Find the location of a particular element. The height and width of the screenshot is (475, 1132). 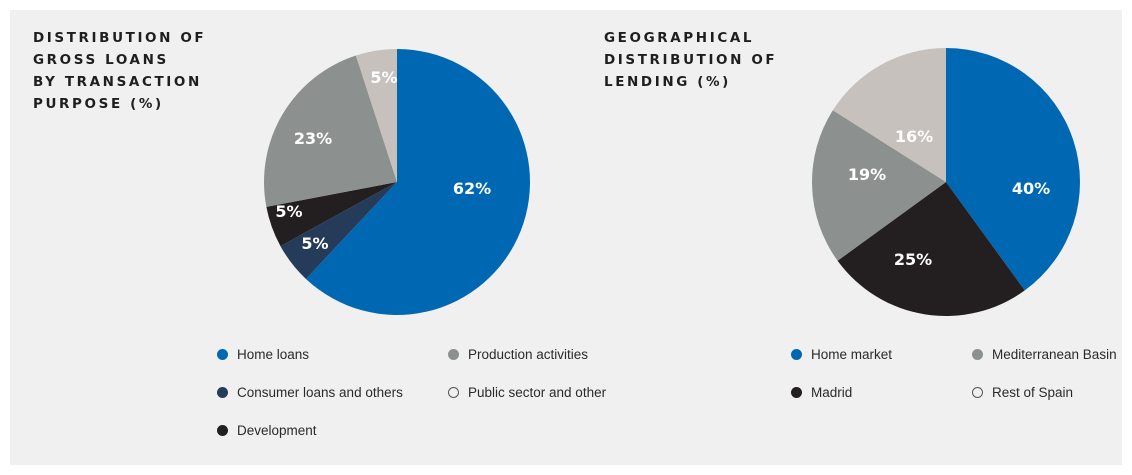

data-label-mediterranean-basin: 19% is located at coordinates (867, 174).